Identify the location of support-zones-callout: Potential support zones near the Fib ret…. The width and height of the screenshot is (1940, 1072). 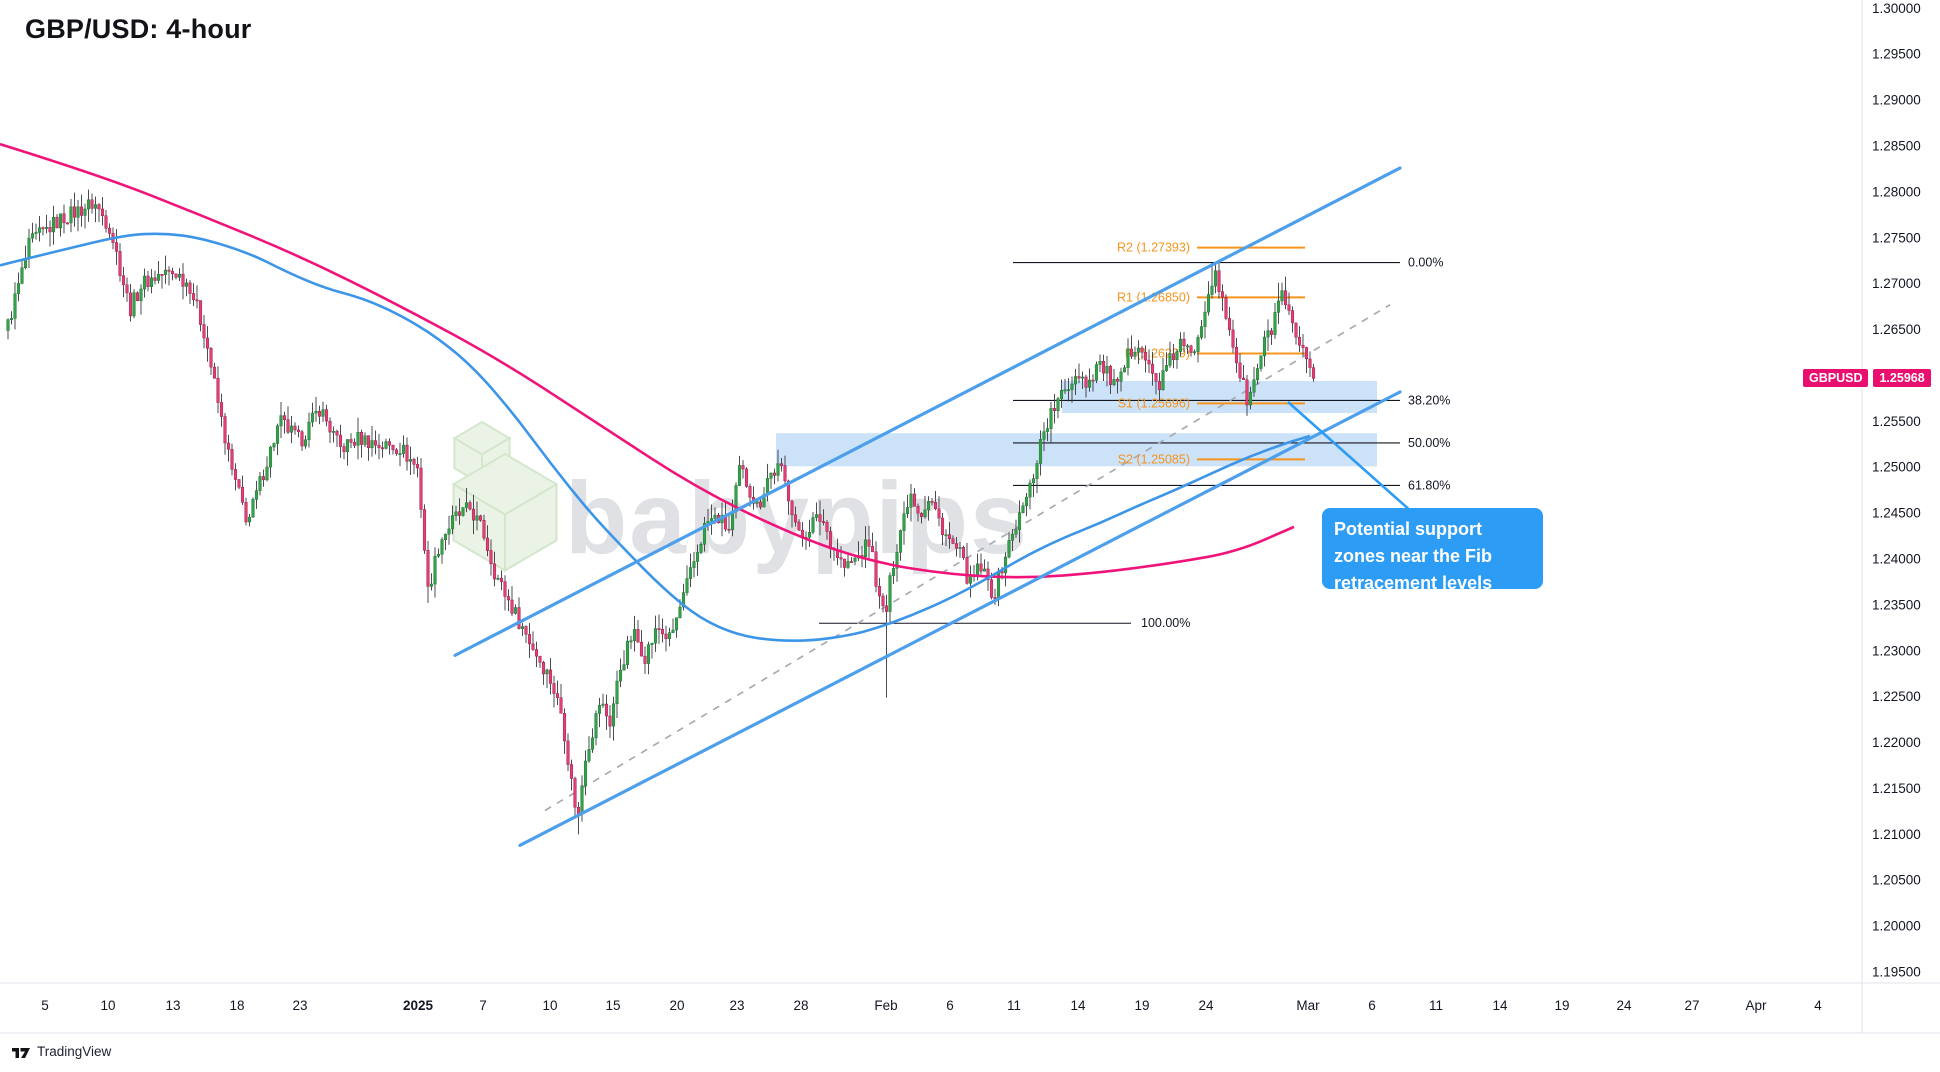
(1432, 550).